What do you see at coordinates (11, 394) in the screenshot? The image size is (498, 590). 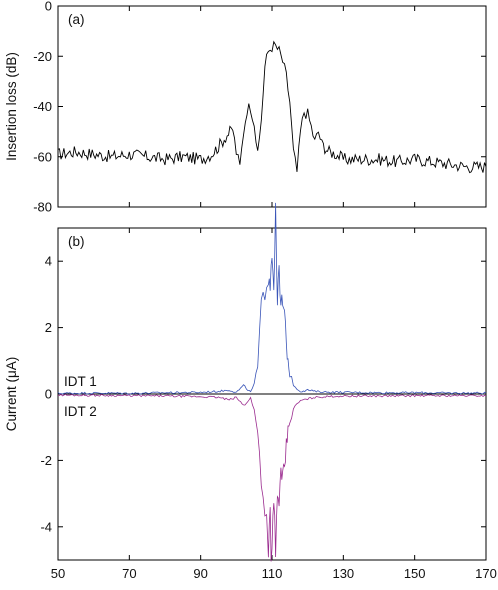 I see `y-axis-label: Current (μA)` at bounding box center [11, 394].